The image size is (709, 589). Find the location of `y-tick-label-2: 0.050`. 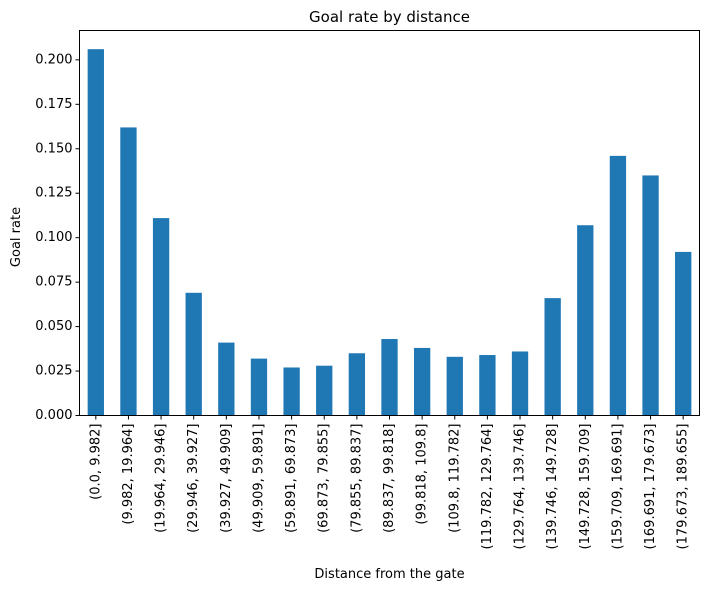

y-tick-label-2: 0.050 is located at coordinates (53, 326).